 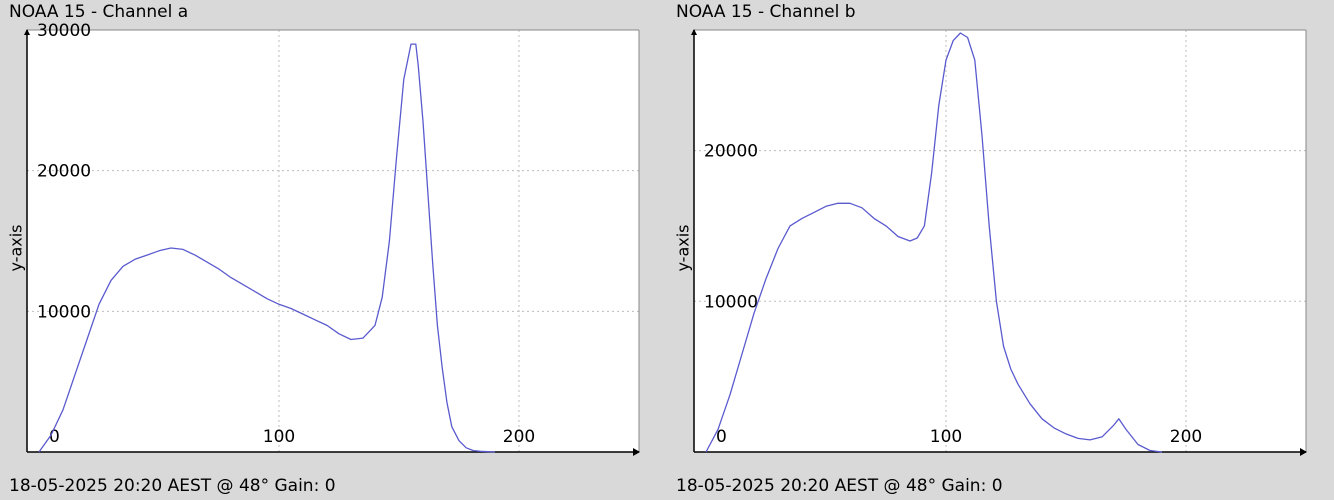 I want to click on chart-title: NOAA 15 - Channel a, so click(x=99, y=12).